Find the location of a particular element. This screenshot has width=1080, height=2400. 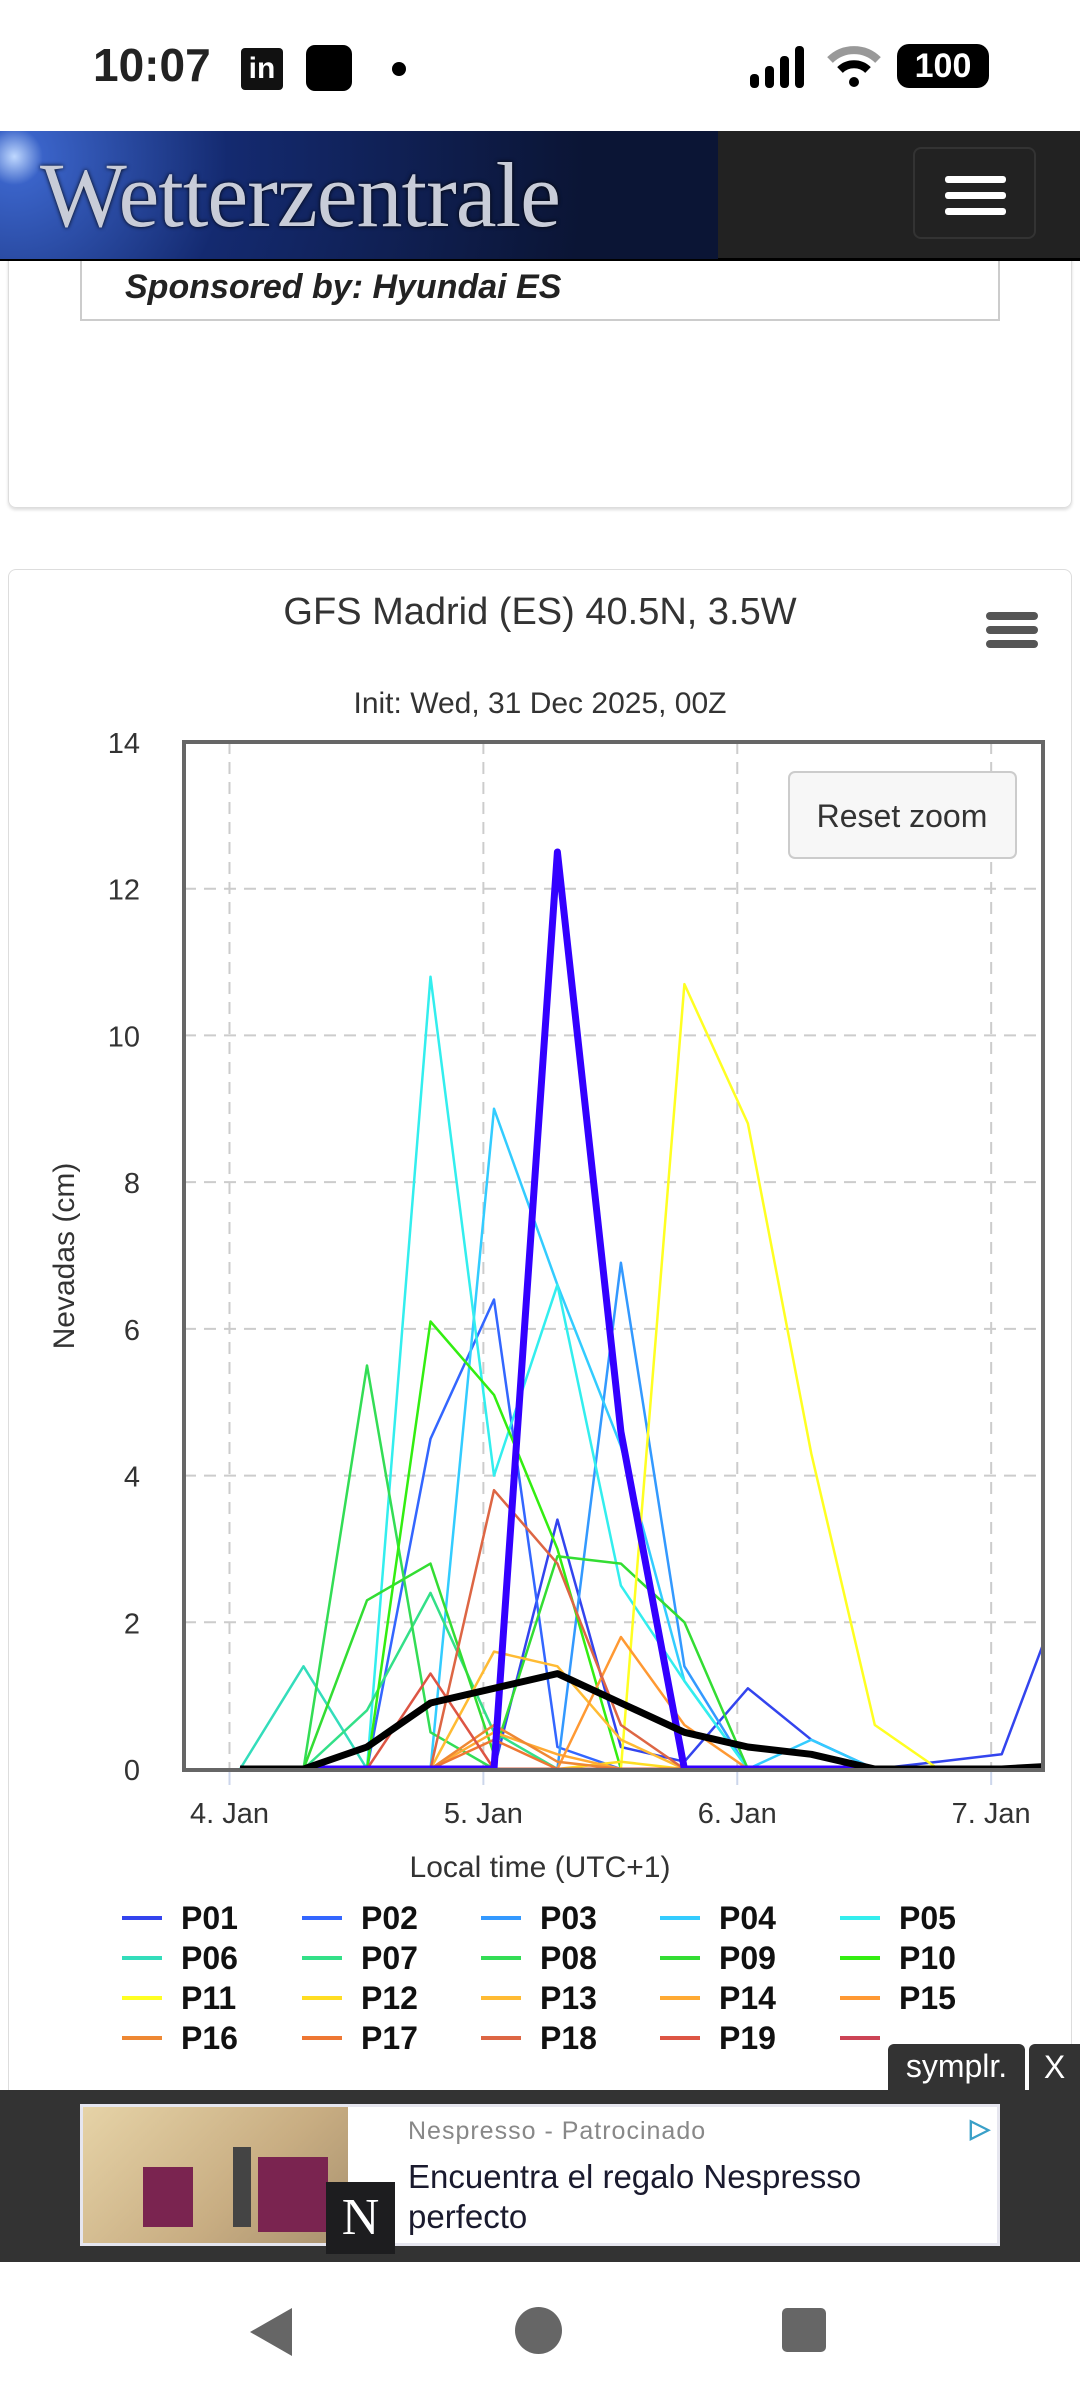

recents-icon is located at coordinates (804, 2330).